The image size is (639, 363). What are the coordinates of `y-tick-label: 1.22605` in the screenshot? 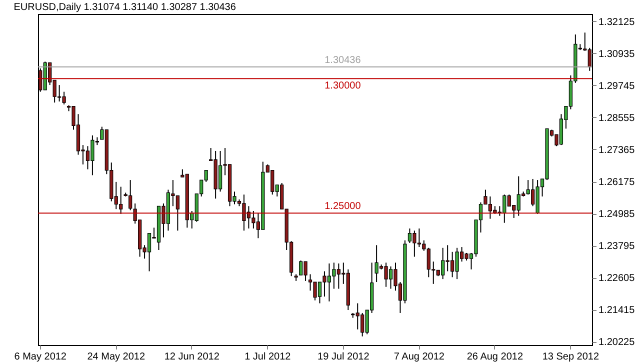 It's located at (617, 278).